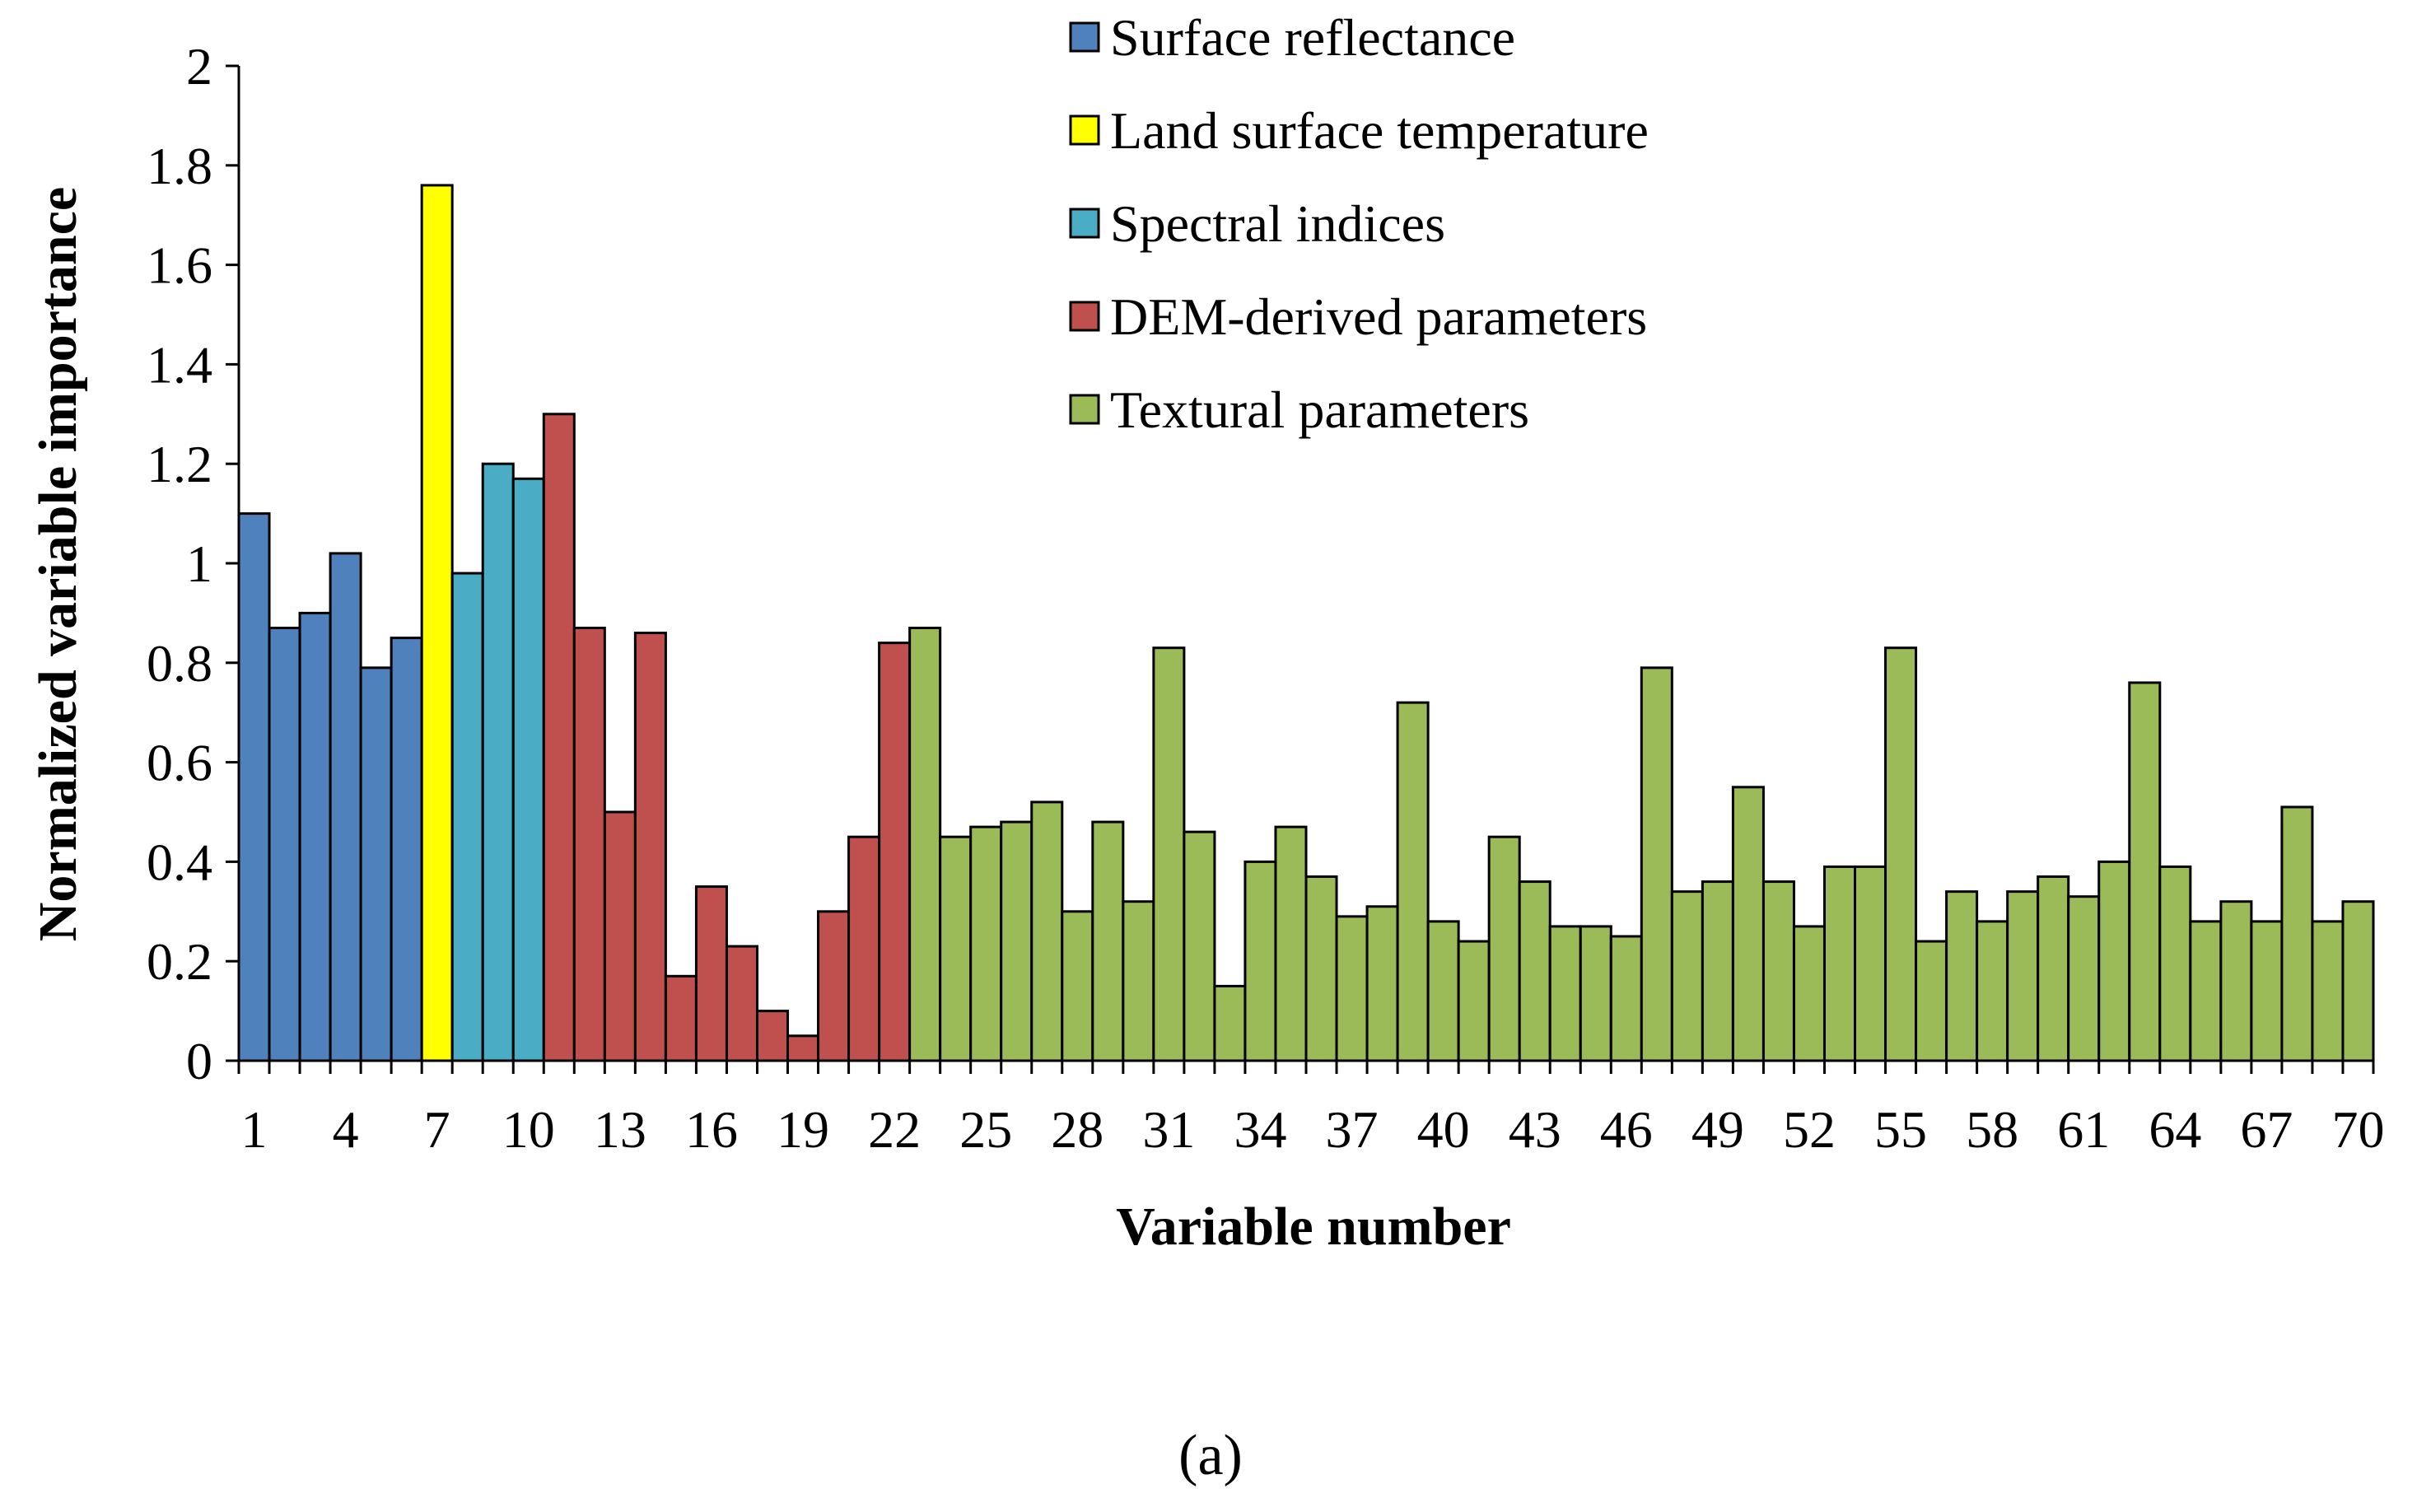  What do you see at coordinates (437, 1129) in the screenshot?
I see `x-tick-label: 7` at bounding box center [437, 1129].